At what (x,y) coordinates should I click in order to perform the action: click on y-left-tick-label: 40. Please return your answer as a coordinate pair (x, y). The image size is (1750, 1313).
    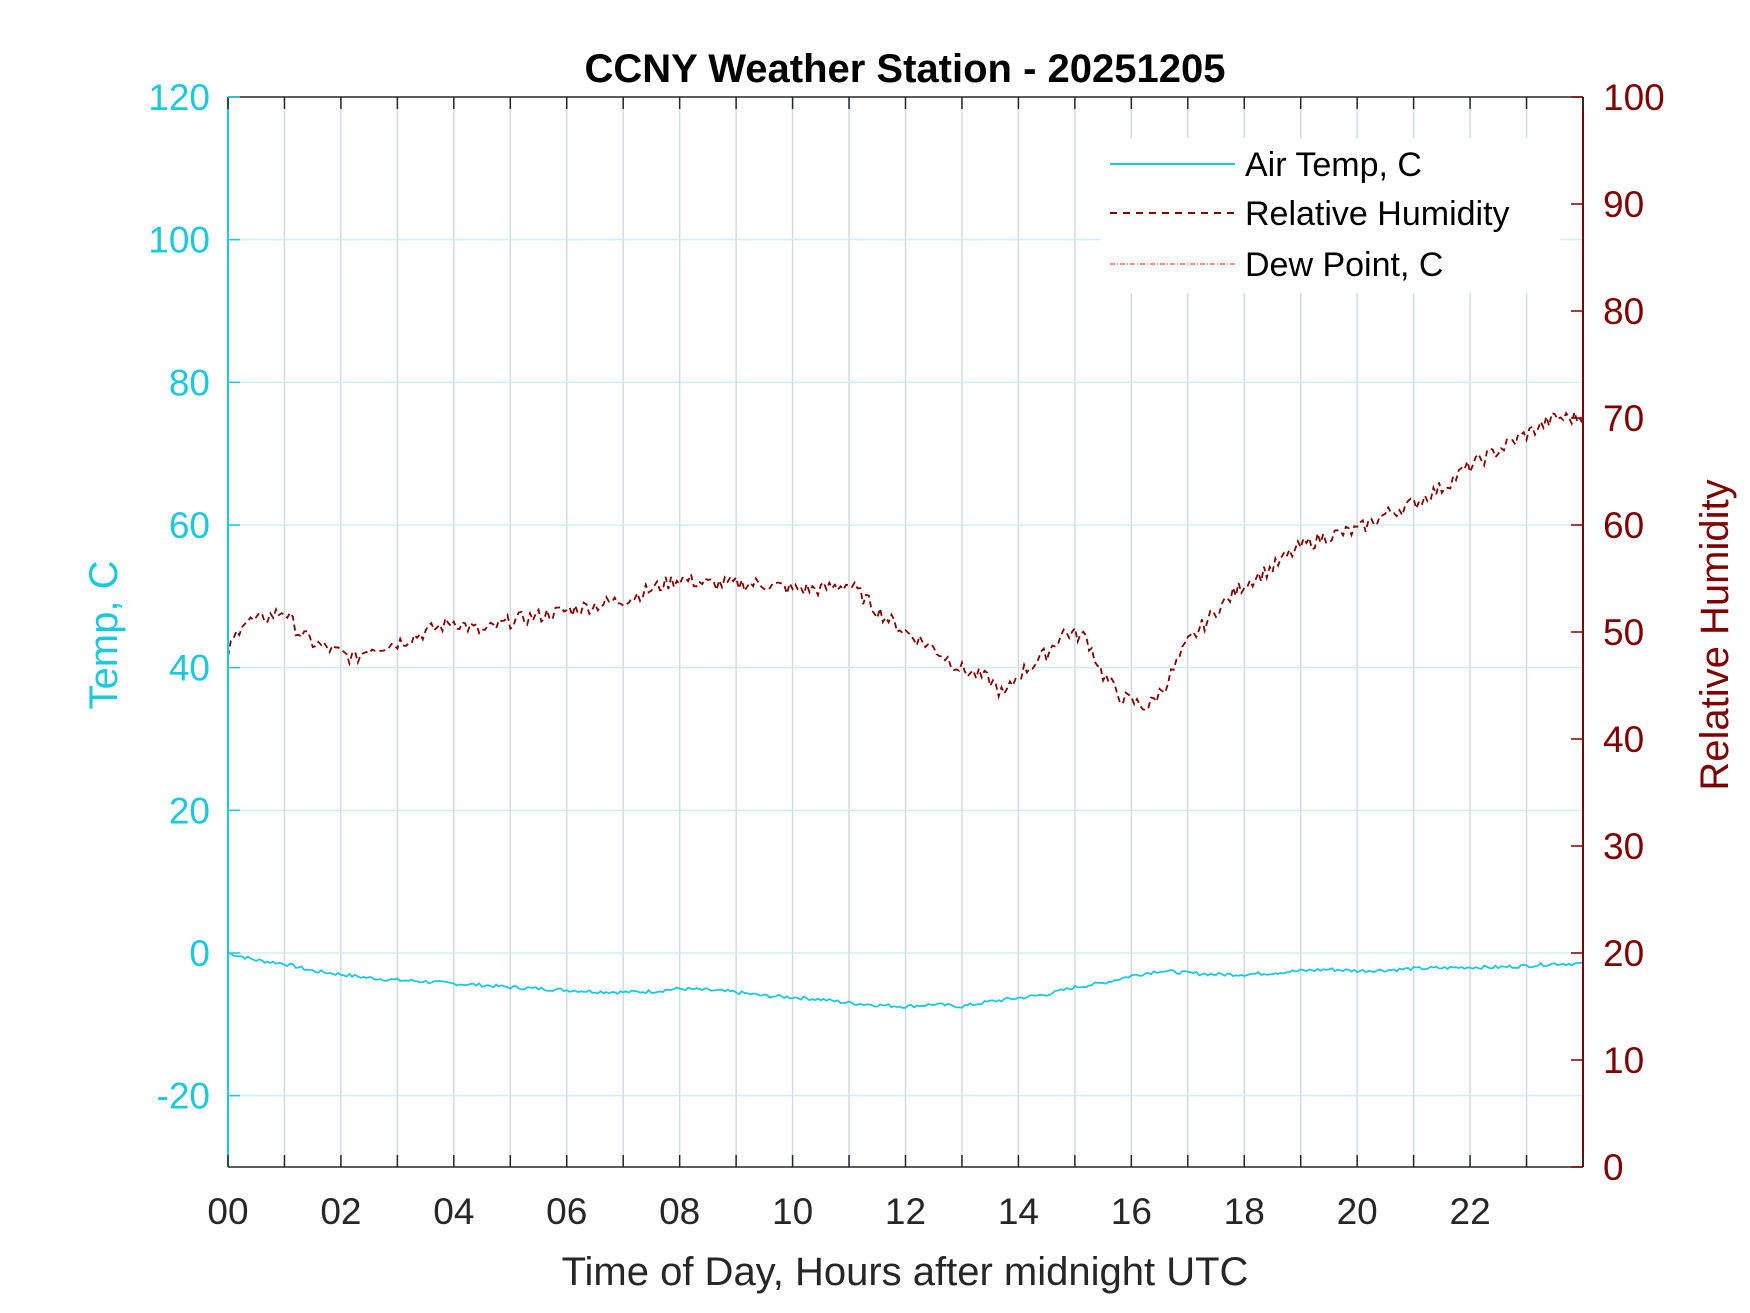
    Looking at the image, I should click on (189, 668).